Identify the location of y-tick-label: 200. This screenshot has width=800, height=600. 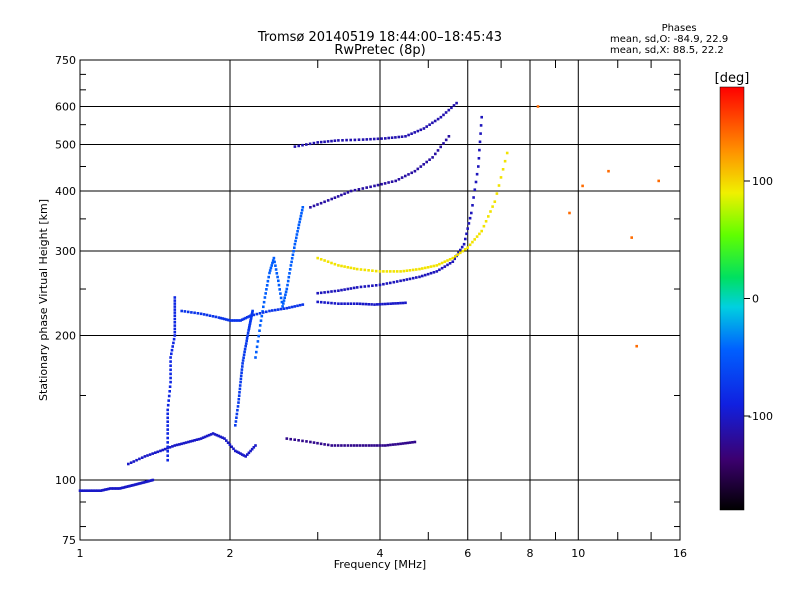
(65, 336).